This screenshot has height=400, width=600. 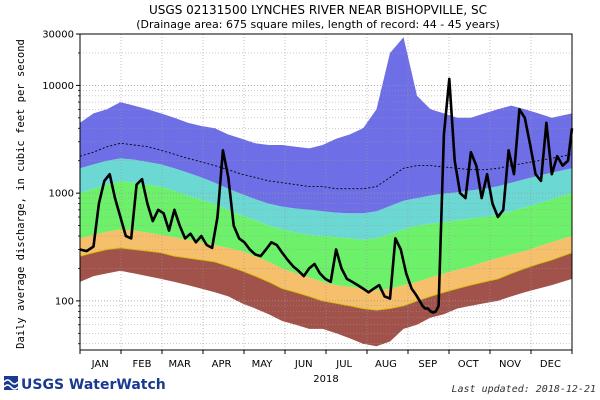 I want to click on x-axis-year-label: 2018, so click(x=325, y=379).